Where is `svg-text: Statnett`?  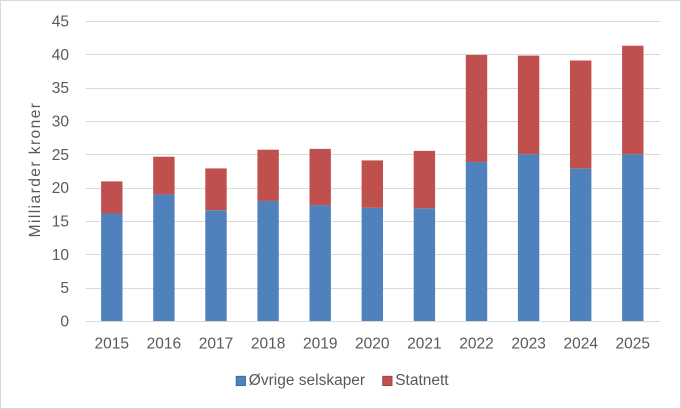 svg-text: Statnett is located at coordinates (422, 380).